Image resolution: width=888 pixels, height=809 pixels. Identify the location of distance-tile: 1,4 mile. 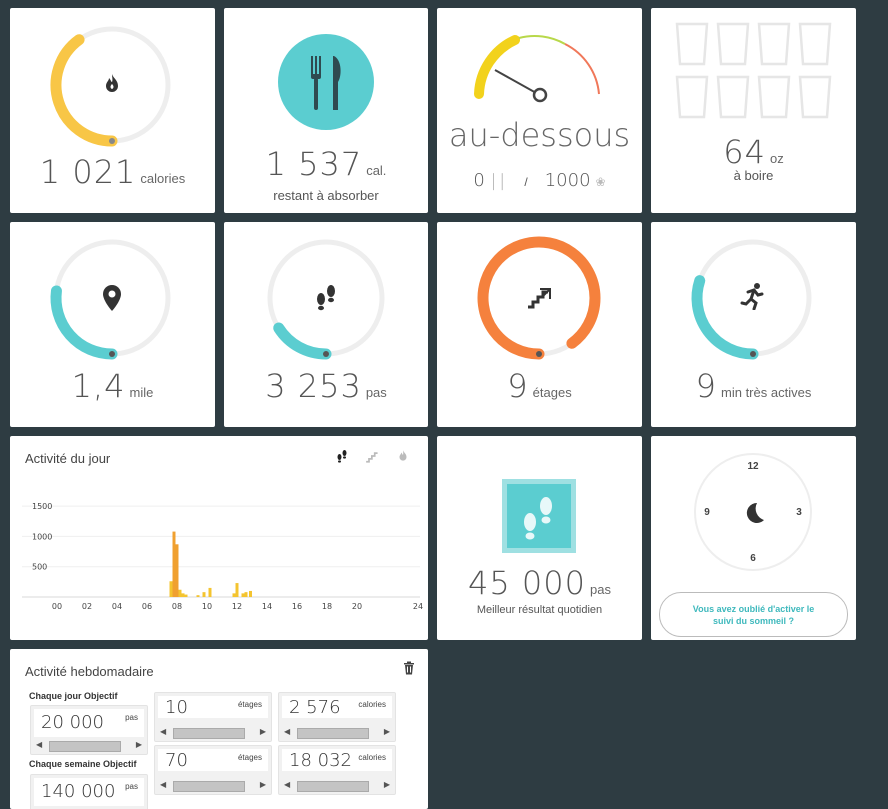
(112, 324).